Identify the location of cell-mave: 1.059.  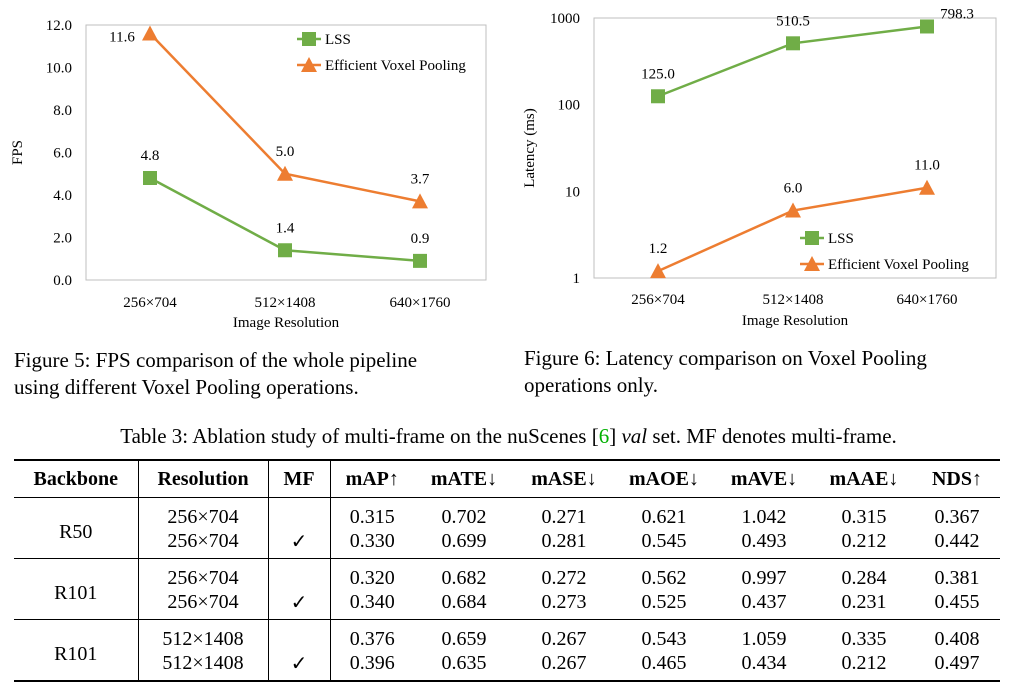
(764, 639).